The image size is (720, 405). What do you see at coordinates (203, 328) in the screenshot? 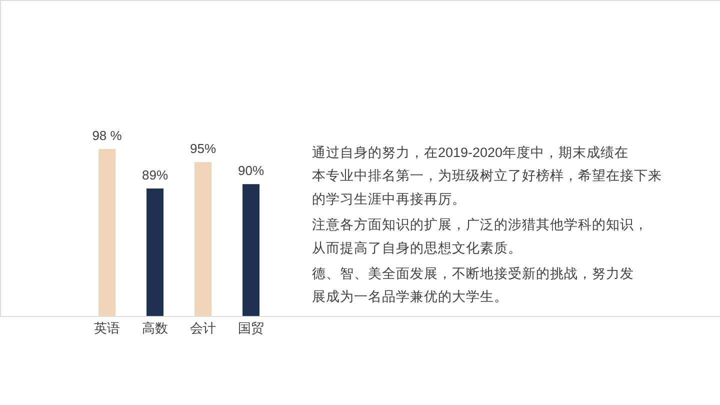
I see `x-tick-label: 会计` at bounding box center [203, 328].